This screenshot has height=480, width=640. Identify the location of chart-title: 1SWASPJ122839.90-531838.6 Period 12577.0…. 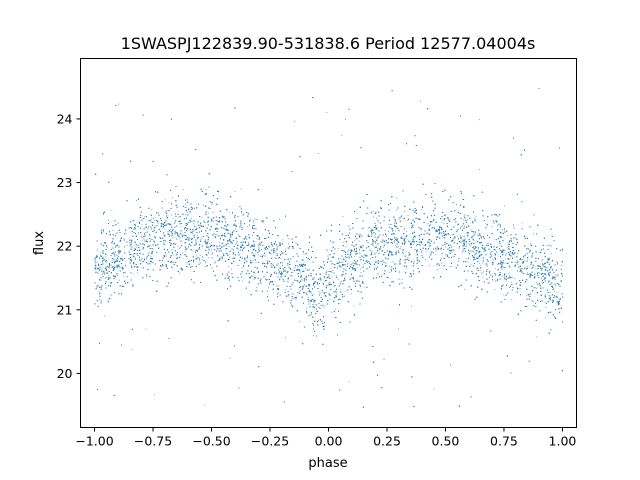
(328, 43).